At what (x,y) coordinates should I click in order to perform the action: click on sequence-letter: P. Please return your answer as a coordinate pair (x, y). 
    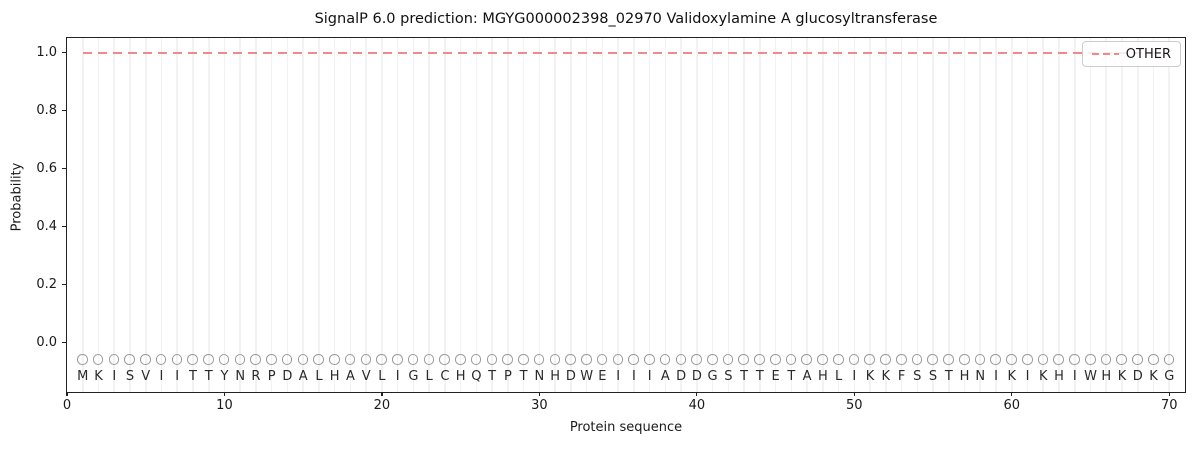
    Looking at the image, I should click on (507, 376).